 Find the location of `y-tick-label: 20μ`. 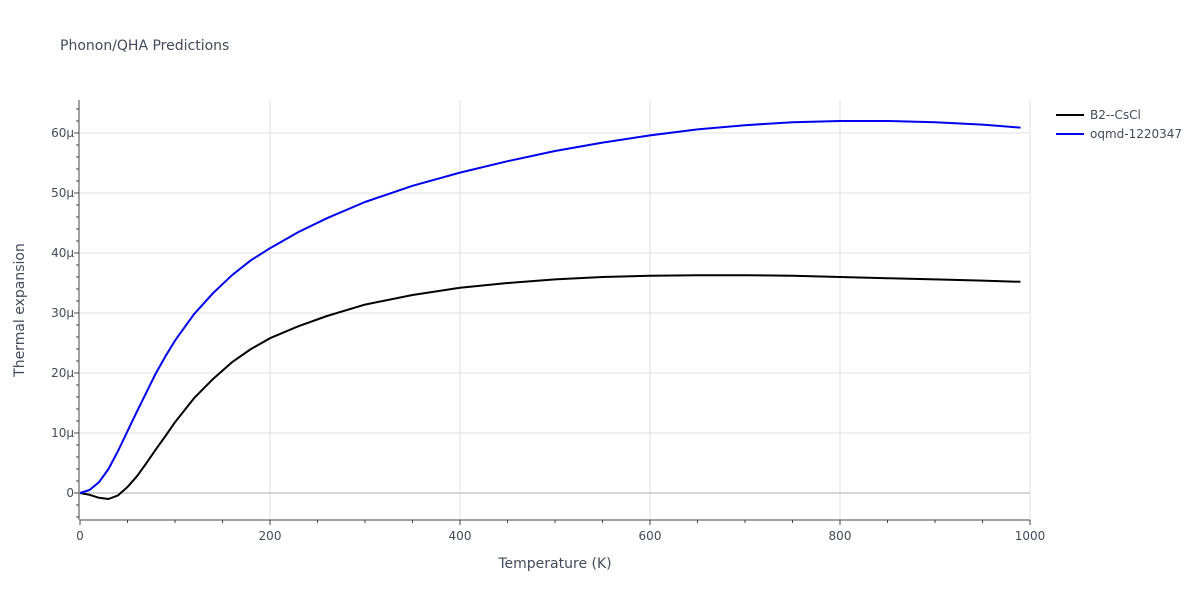

y-tick-label: 20μ is located at coordinates (62, 373).